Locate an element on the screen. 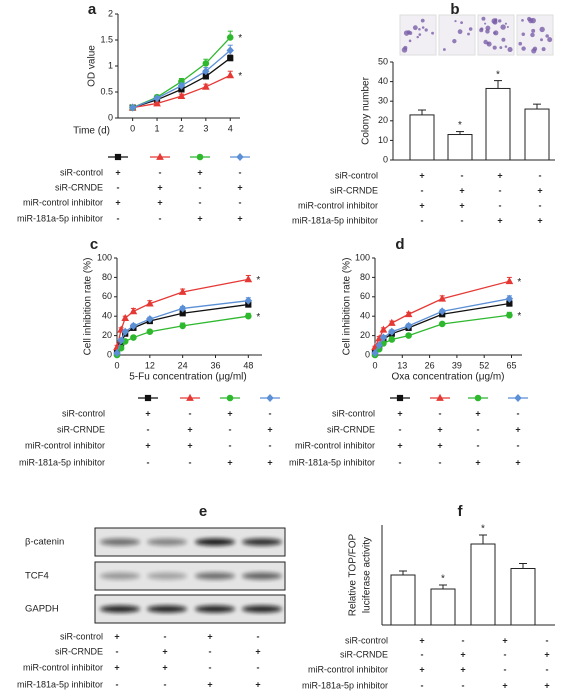  y-tick-label: 60 is located at coordinates (107, 296).